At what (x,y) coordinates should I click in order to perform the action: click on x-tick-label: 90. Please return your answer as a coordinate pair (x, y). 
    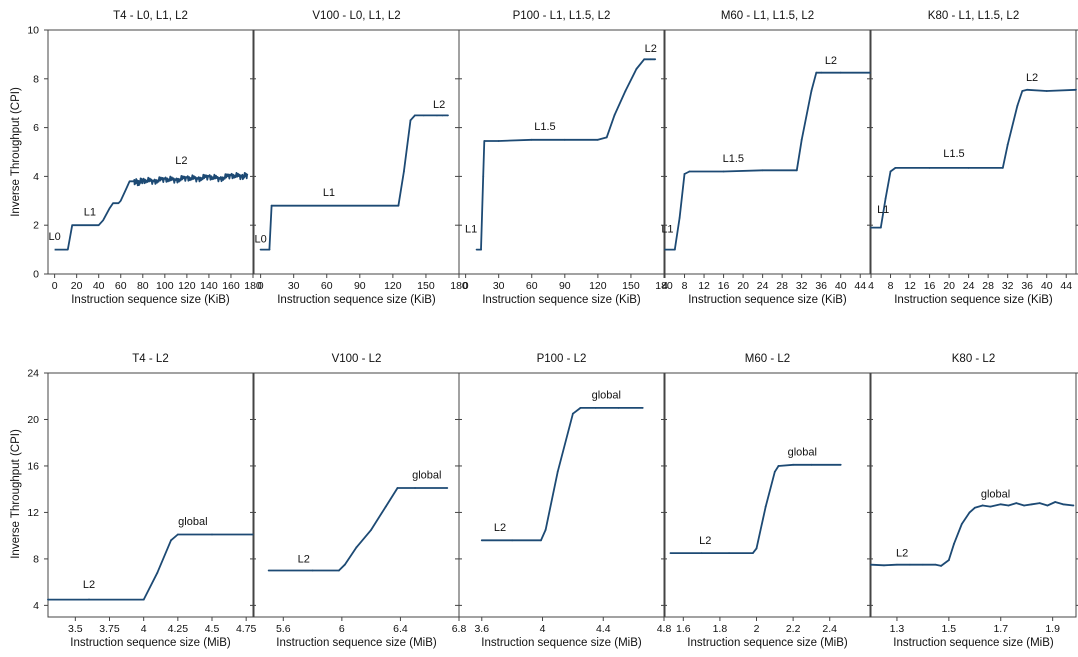
    Looking at the image, I should click on (565, 286).